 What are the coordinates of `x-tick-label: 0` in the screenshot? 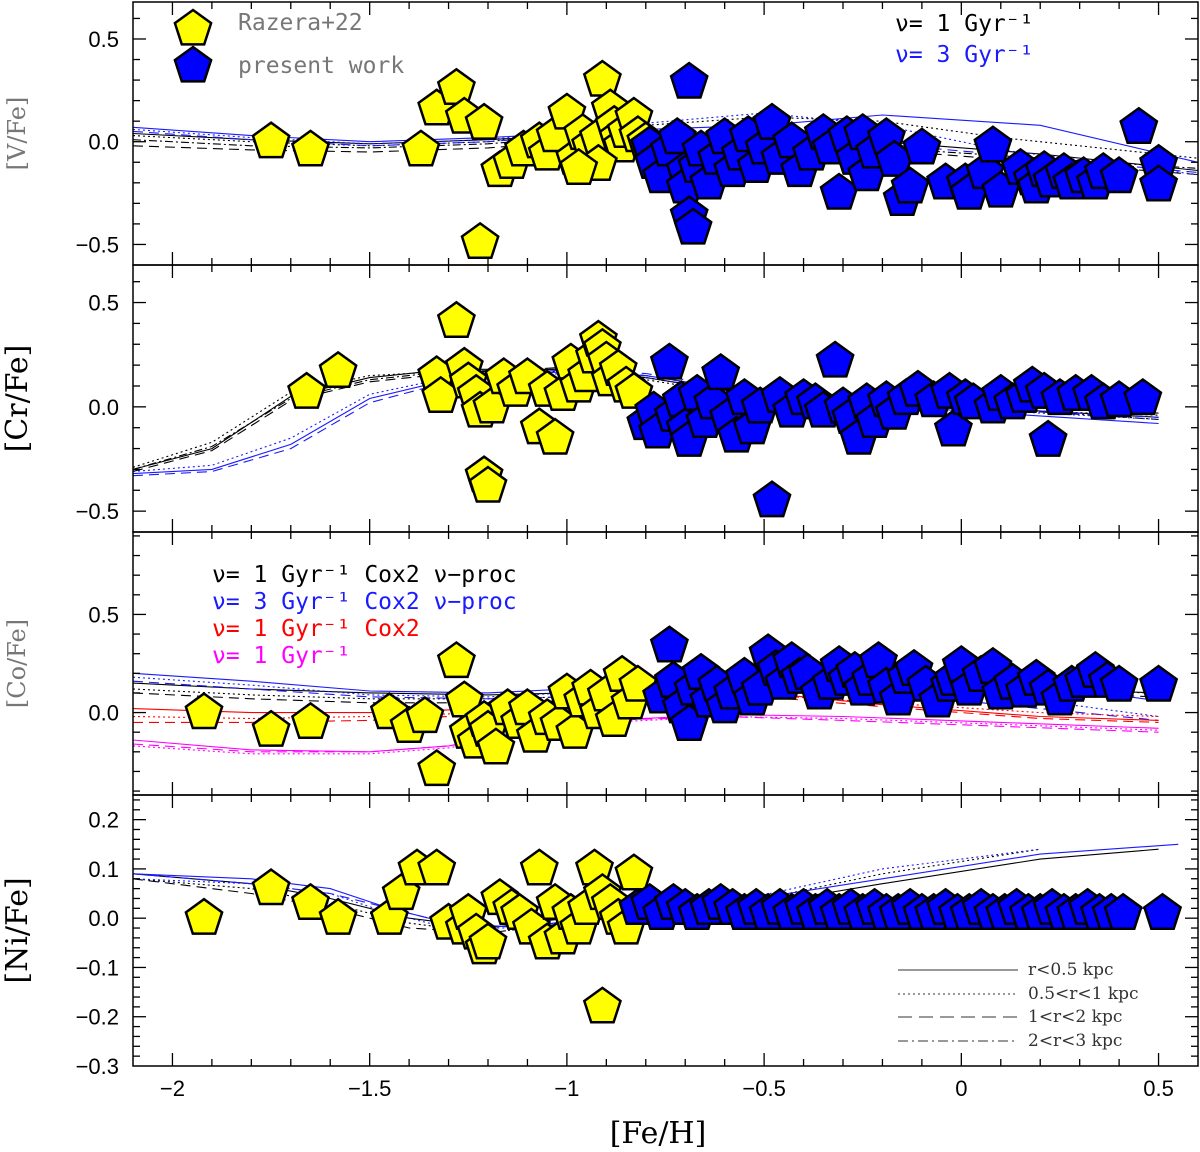 It's located at (961, 1088).